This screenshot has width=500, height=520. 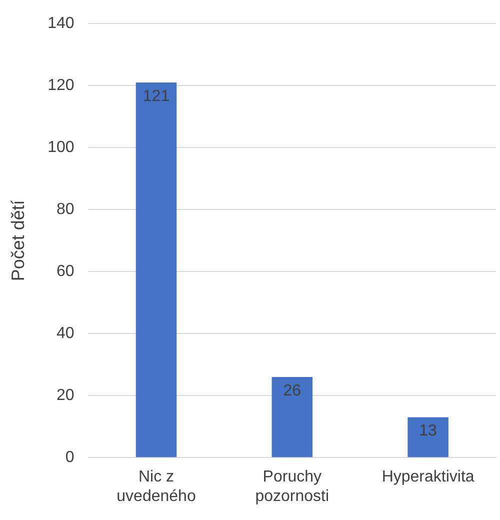 I want to click on y-axis-title: Počet dětí, so click(x=18, y=241).